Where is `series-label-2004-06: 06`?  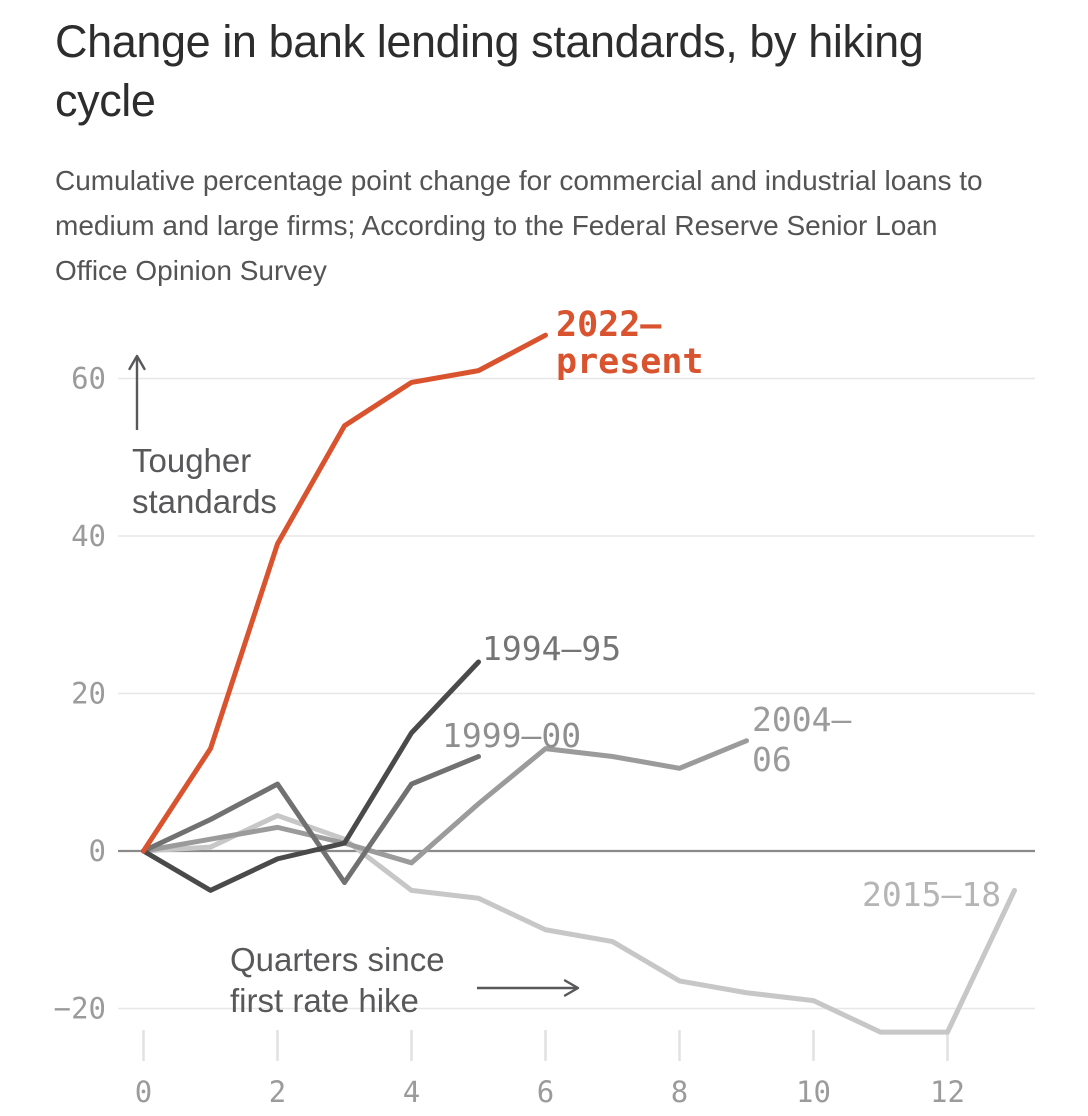
series-label-2004-06: 06 is located at coordinates (772, 759).